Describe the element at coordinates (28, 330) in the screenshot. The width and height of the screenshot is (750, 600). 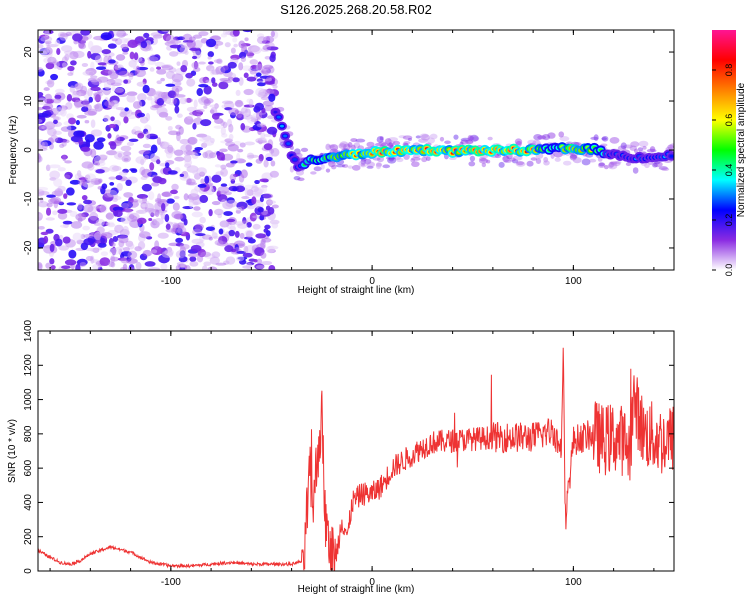
I see `snr-y-tick-label: 1400` at that location.